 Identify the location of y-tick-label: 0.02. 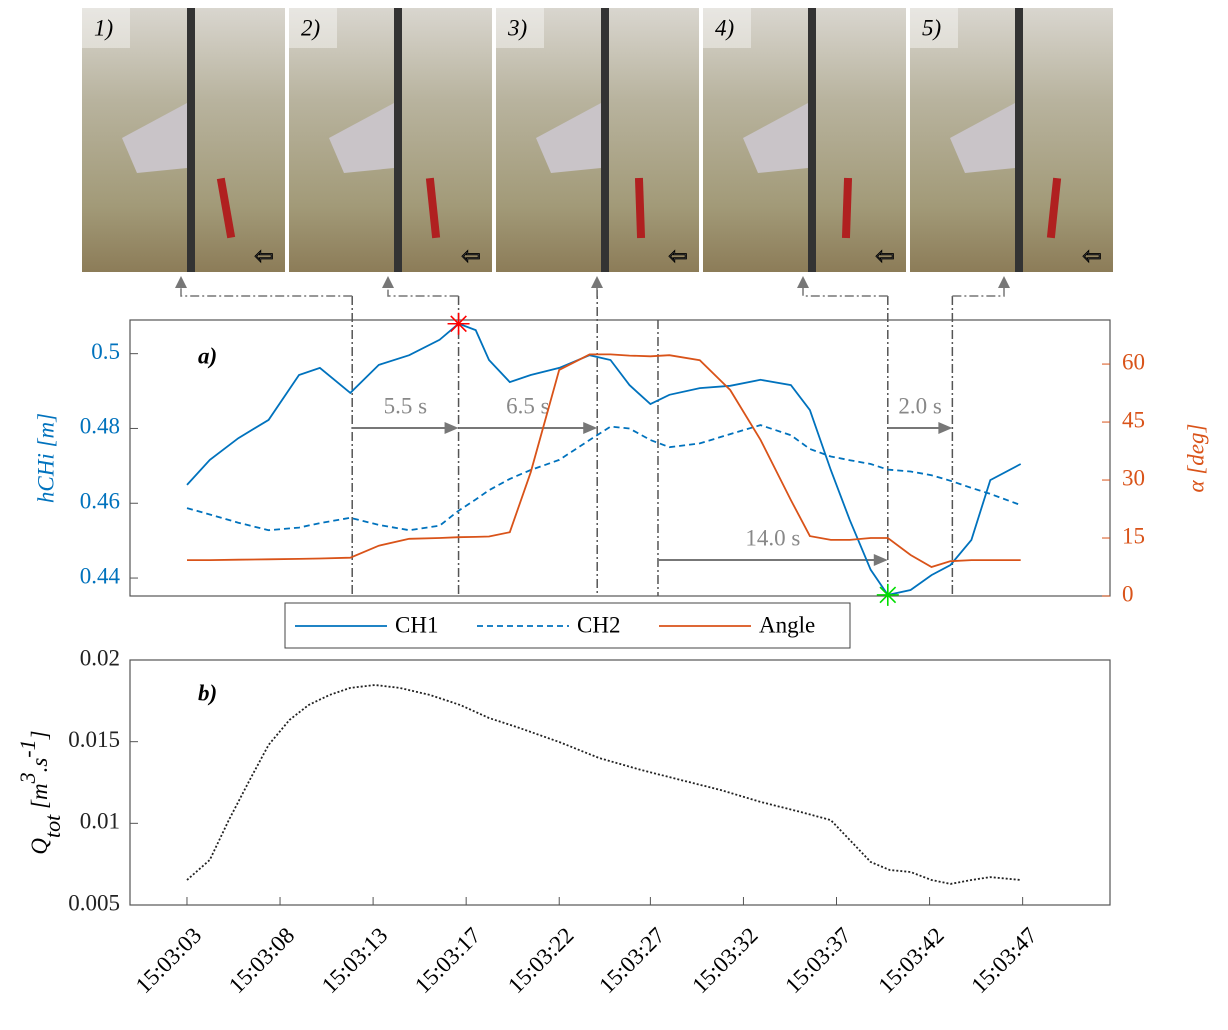
(100, 657).